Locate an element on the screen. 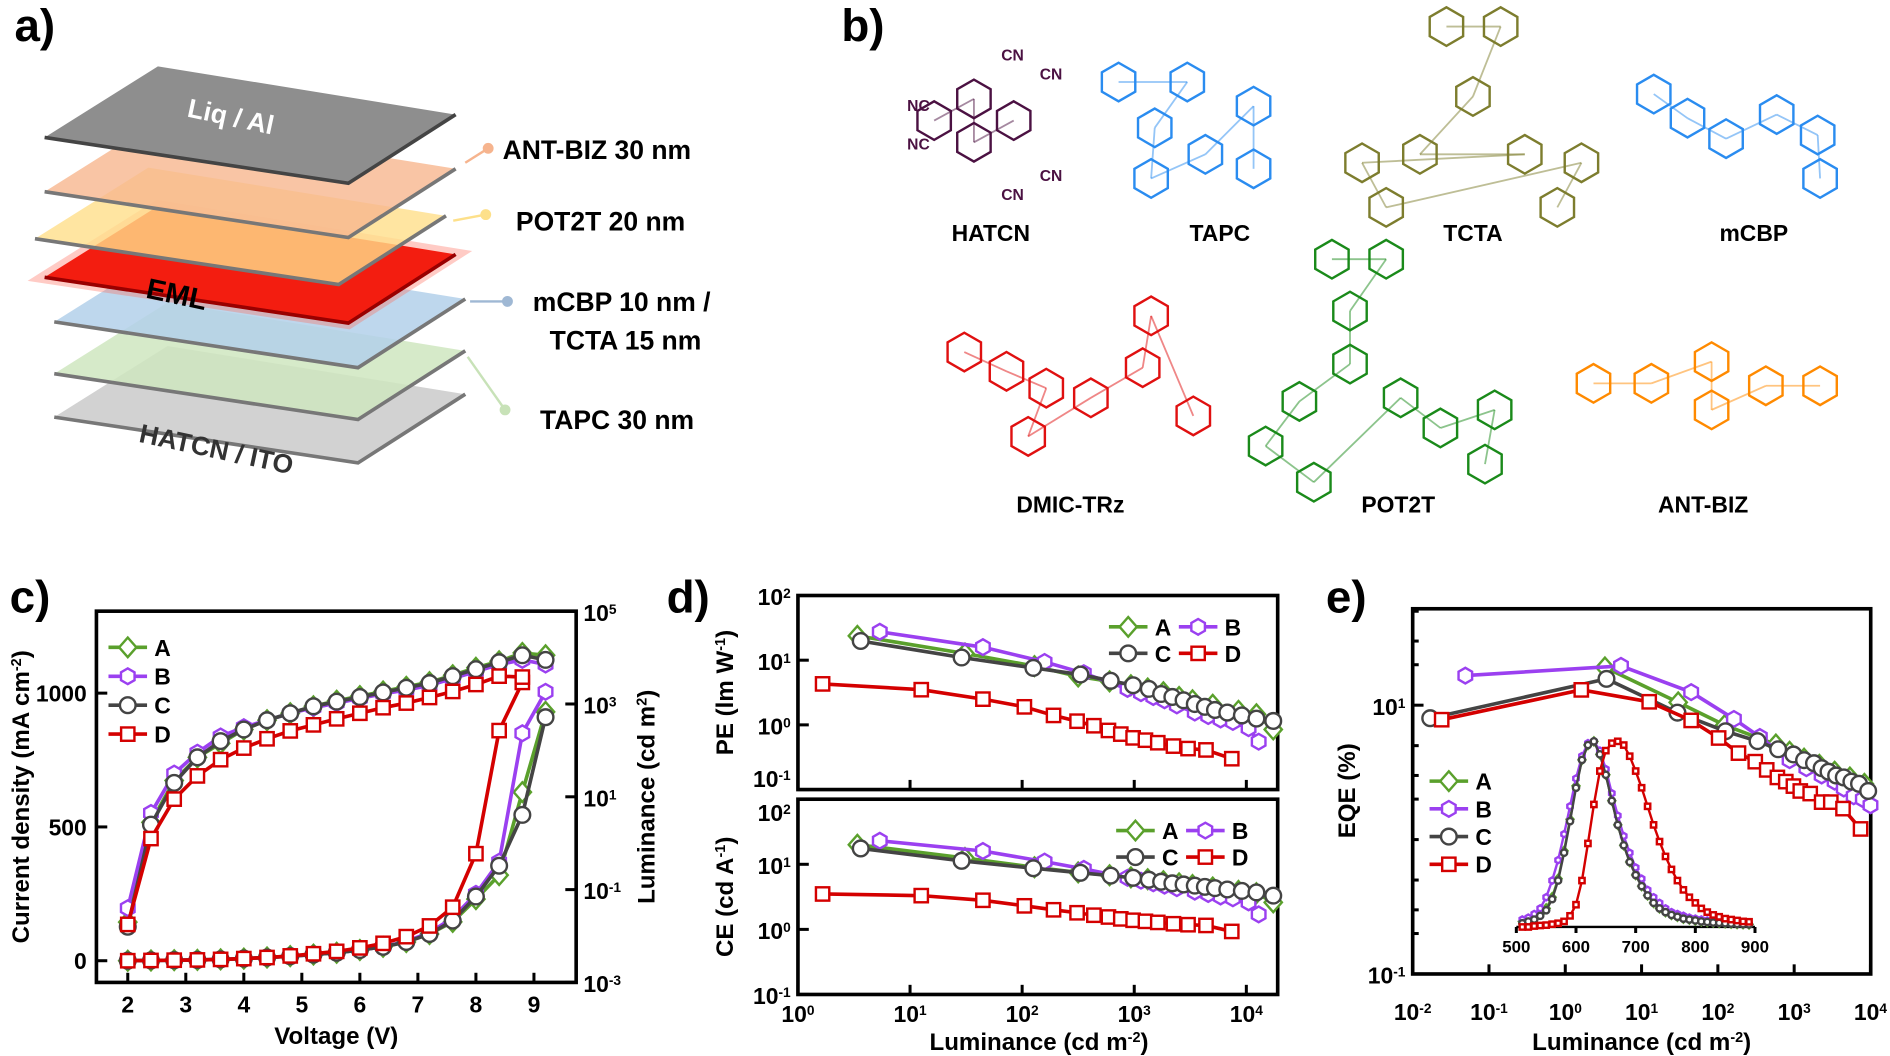 Image resolution: width=1890 pixels, height=1056 pixels. callout-line is located at coordinates (469, 217).